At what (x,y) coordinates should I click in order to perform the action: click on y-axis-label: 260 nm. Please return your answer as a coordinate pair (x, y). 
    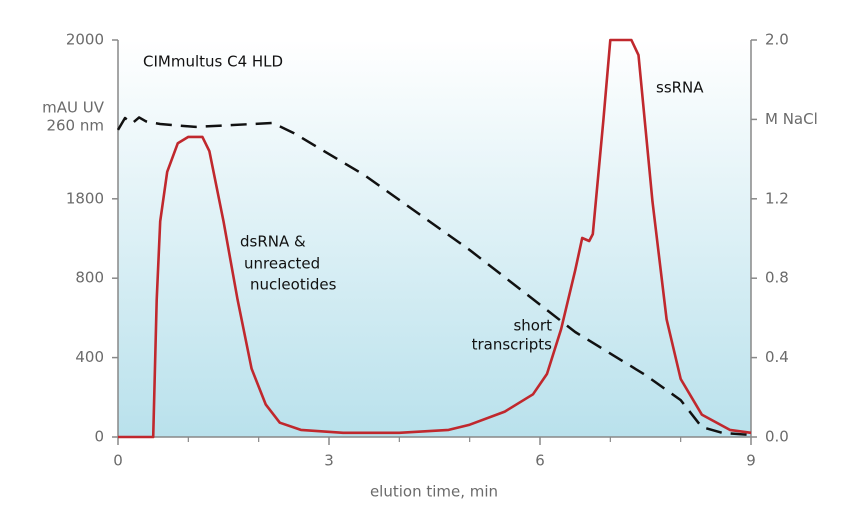
    Looking at the image, I should click on (75, 126).